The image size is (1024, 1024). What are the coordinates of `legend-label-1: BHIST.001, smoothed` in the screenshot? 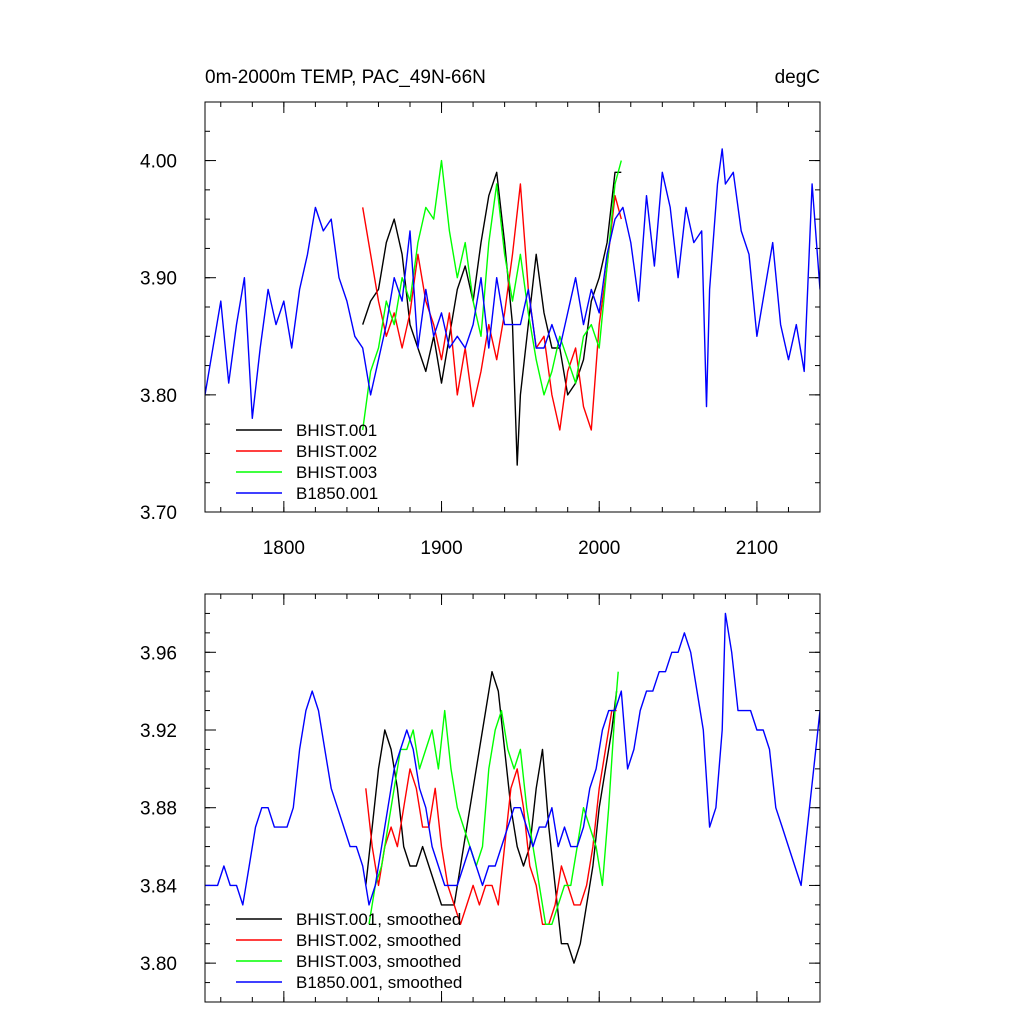 It's located at (378, 919).